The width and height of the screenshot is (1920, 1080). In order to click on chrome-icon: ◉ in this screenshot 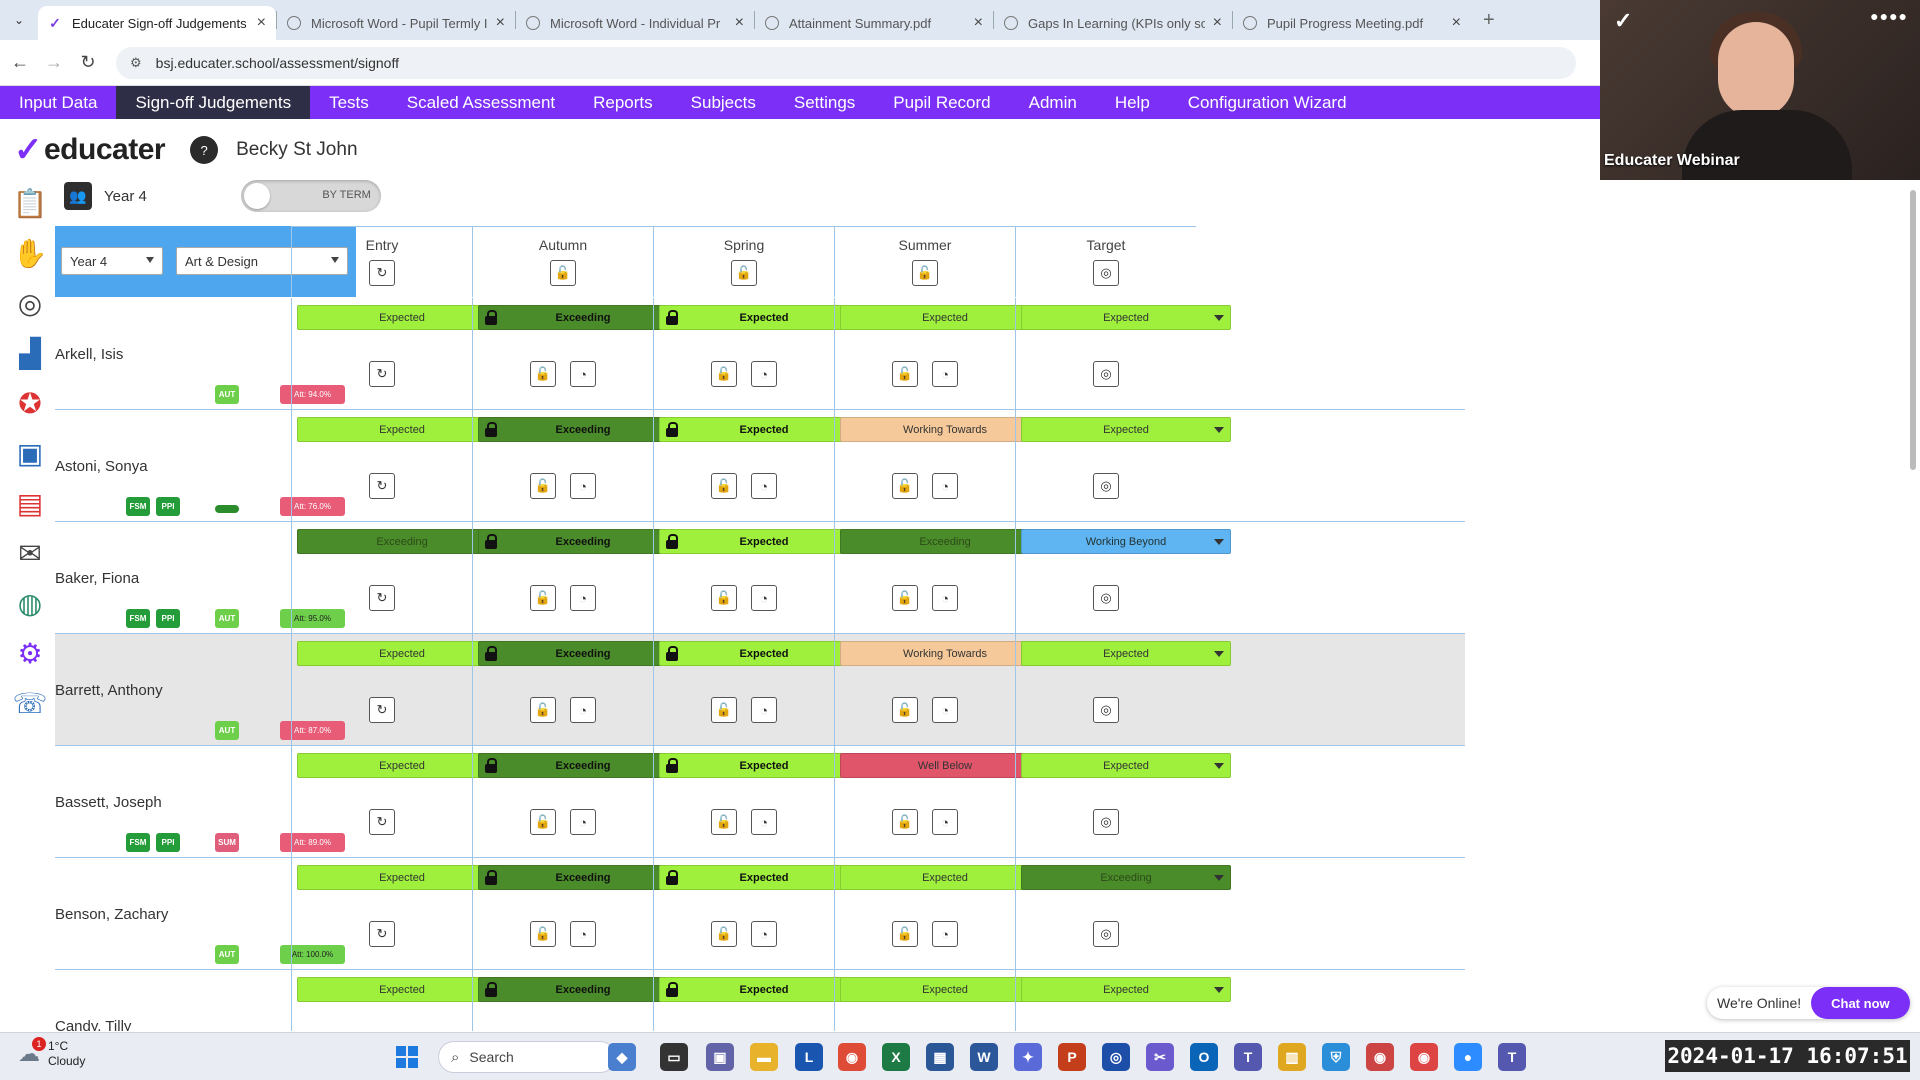, I will do `click(852, 1057)`.